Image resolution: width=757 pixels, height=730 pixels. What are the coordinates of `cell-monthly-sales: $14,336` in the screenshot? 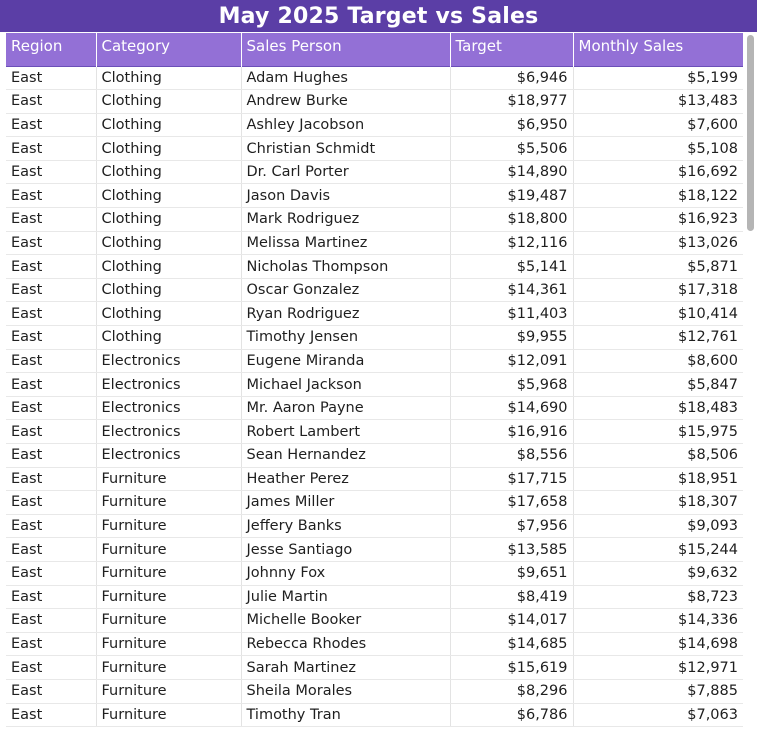 It's located at (658, 620).